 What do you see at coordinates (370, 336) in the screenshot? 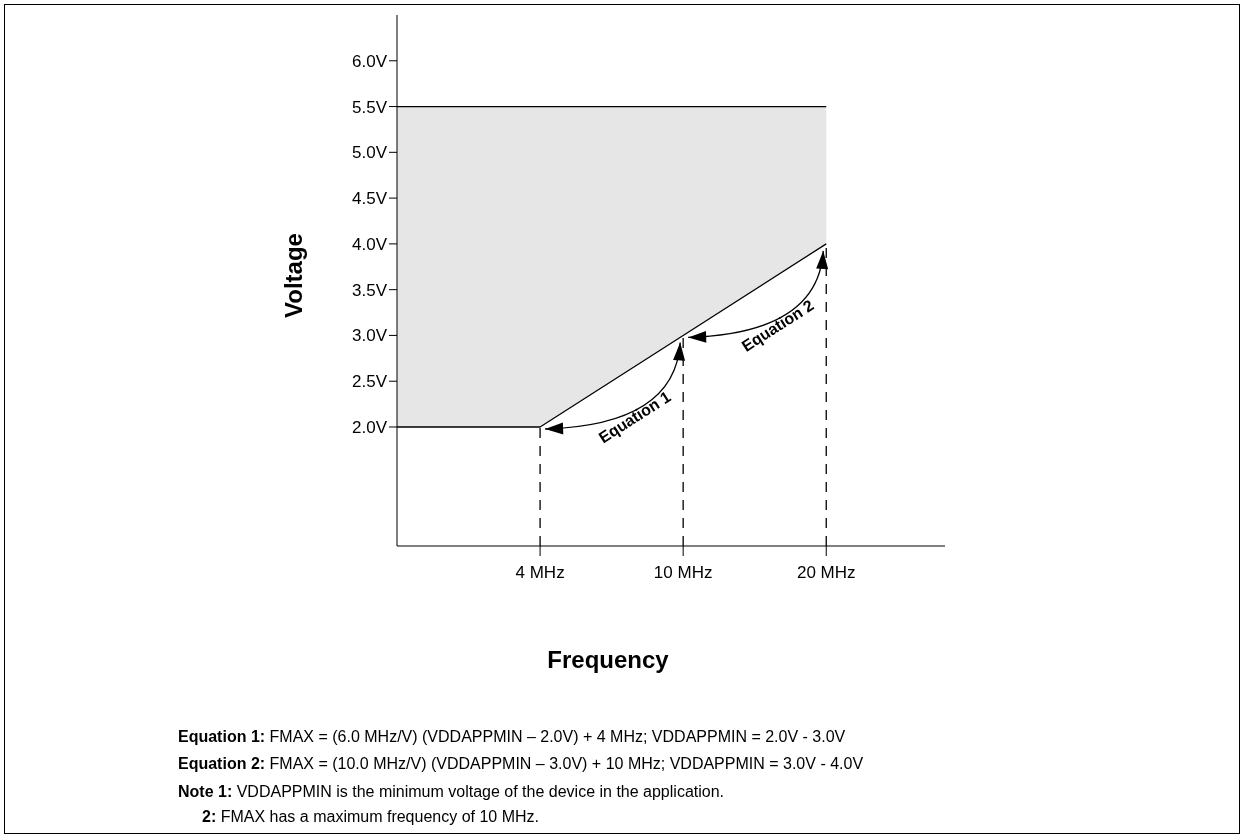
I see `y-tick-label: 3.0V` at bounding box center [370, 336].